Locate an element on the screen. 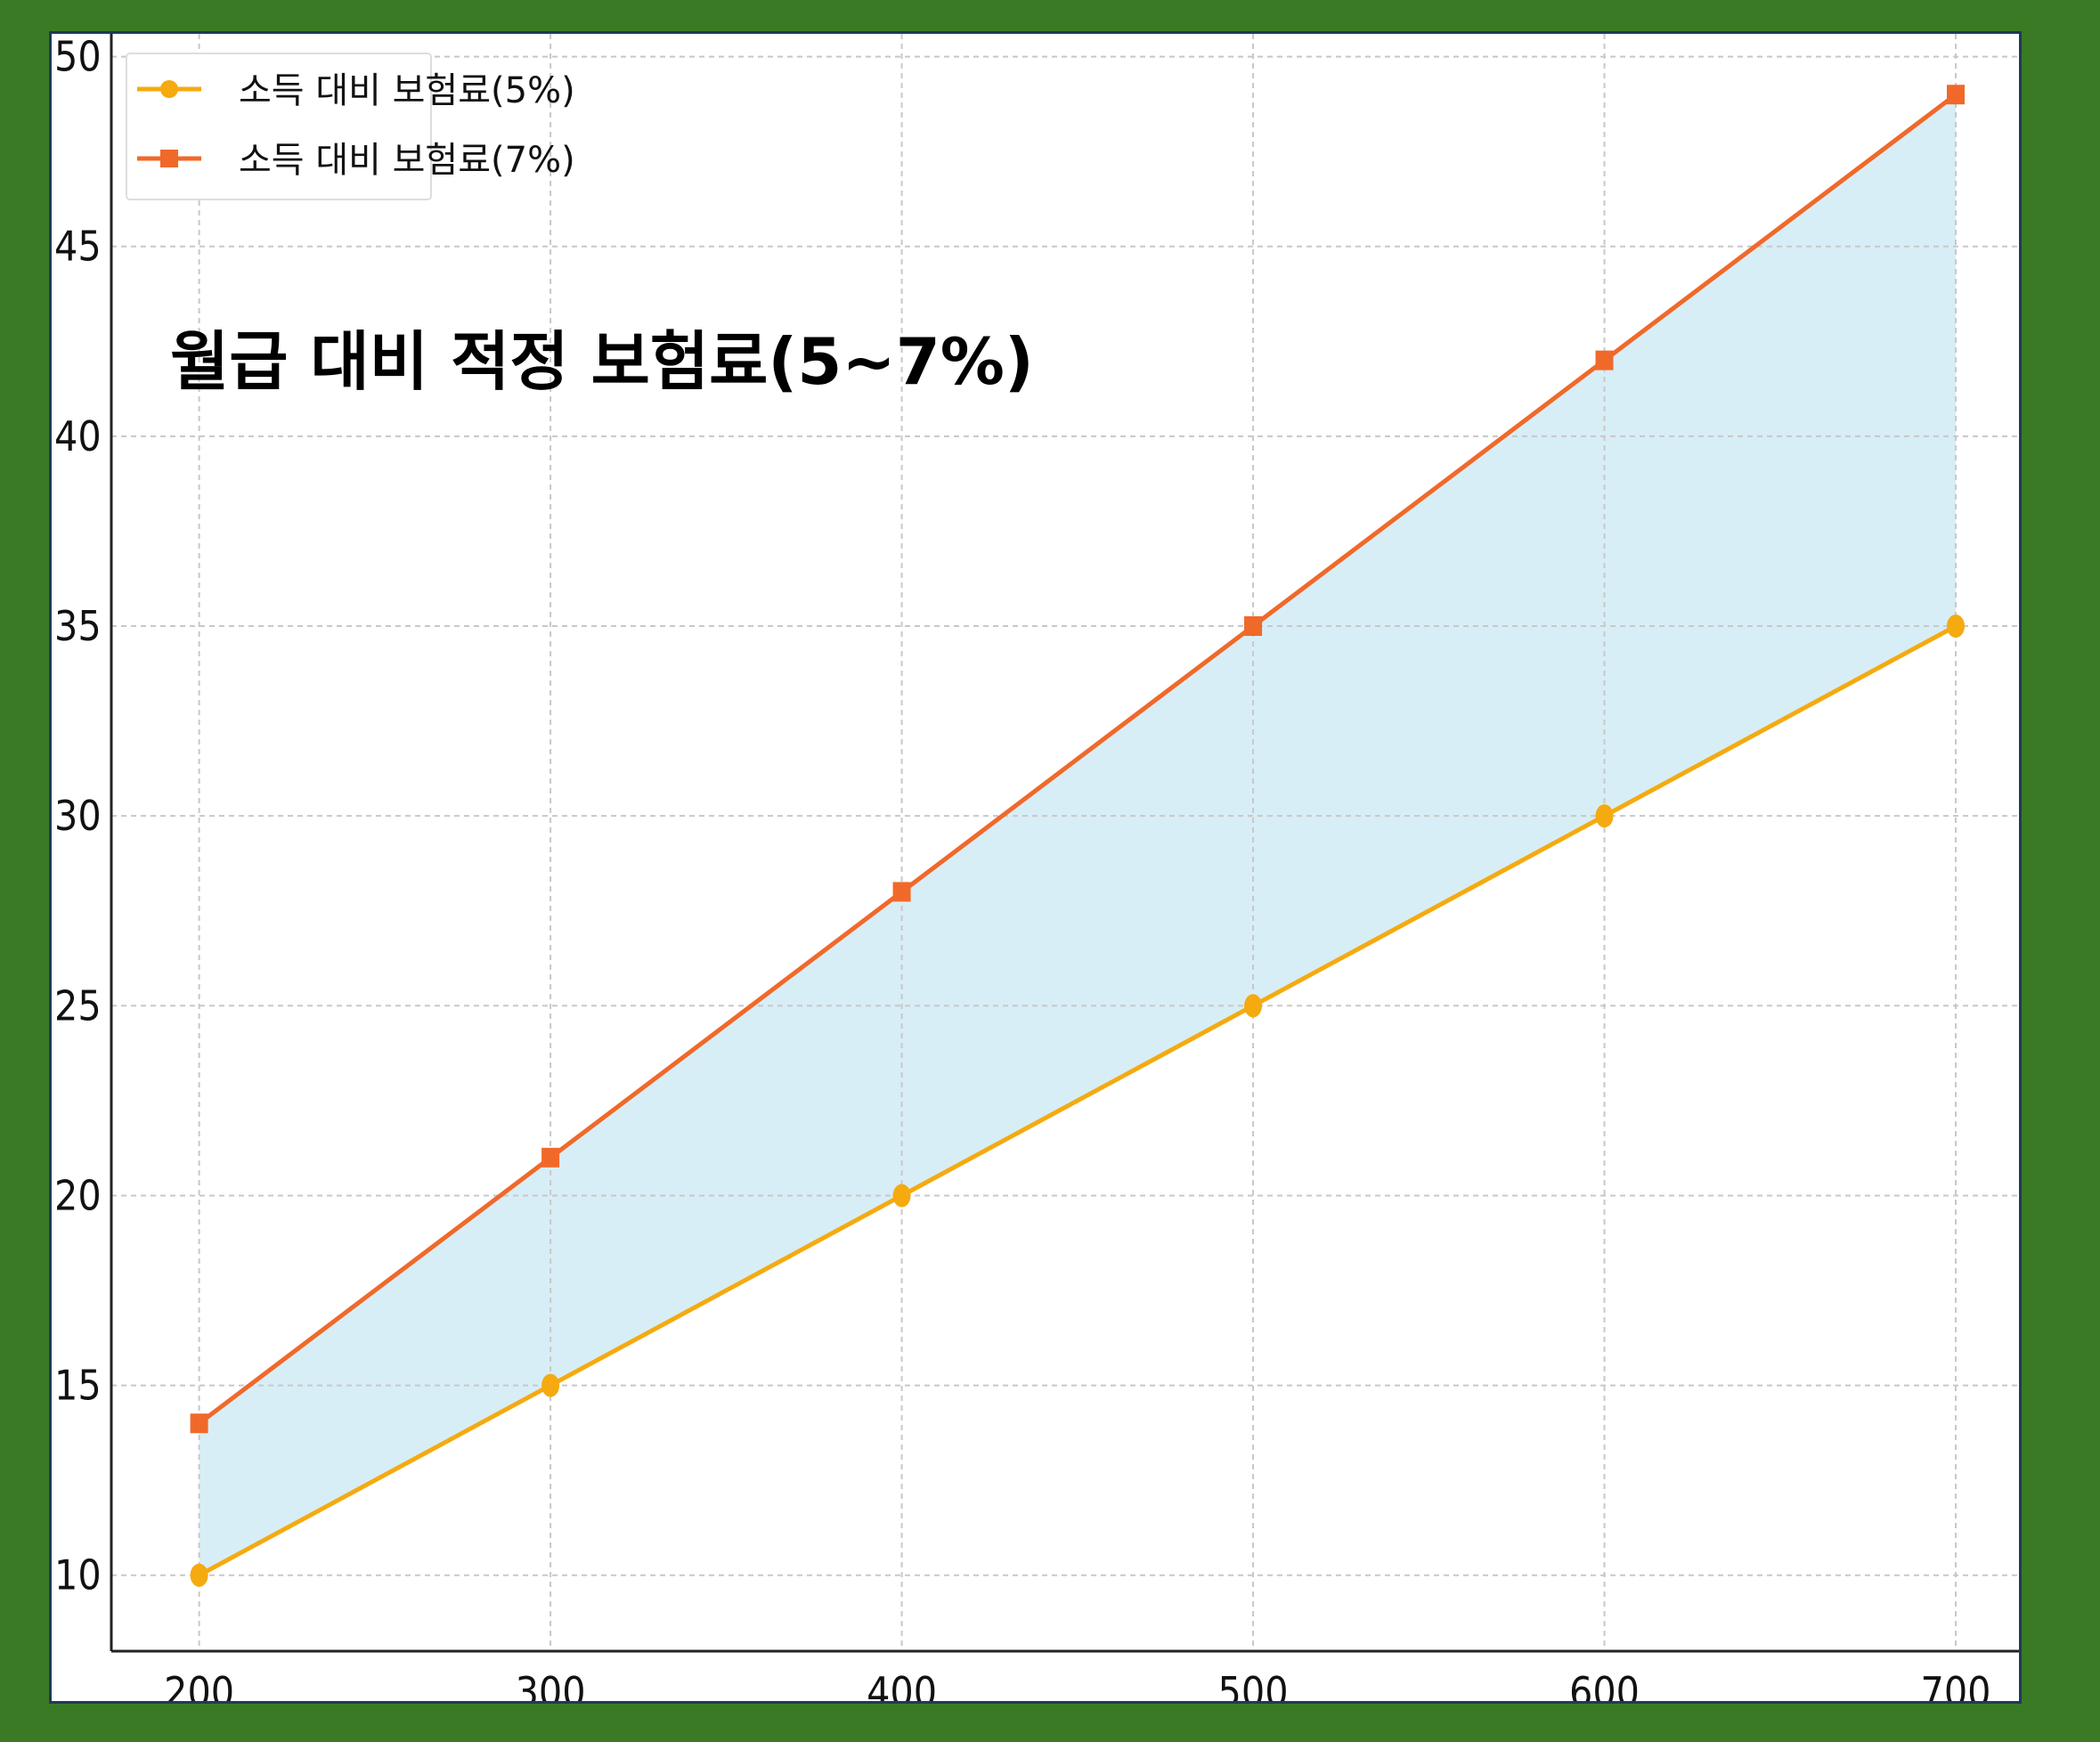 This screenshot has width=2100, height=1742. x-tick-label-700: 700 is located at coordinates (1956, 1684).